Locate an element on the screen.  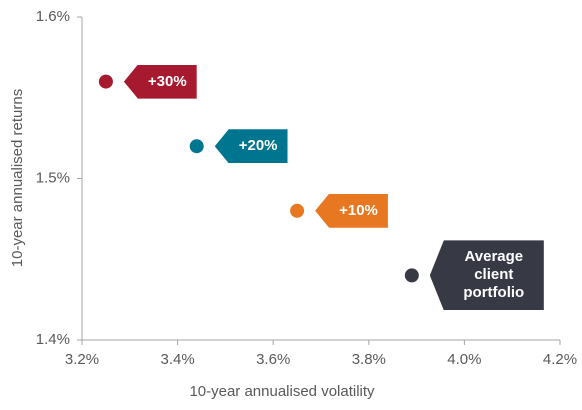
y-tick-label: 1.6% is located at coordinates (53, 16).